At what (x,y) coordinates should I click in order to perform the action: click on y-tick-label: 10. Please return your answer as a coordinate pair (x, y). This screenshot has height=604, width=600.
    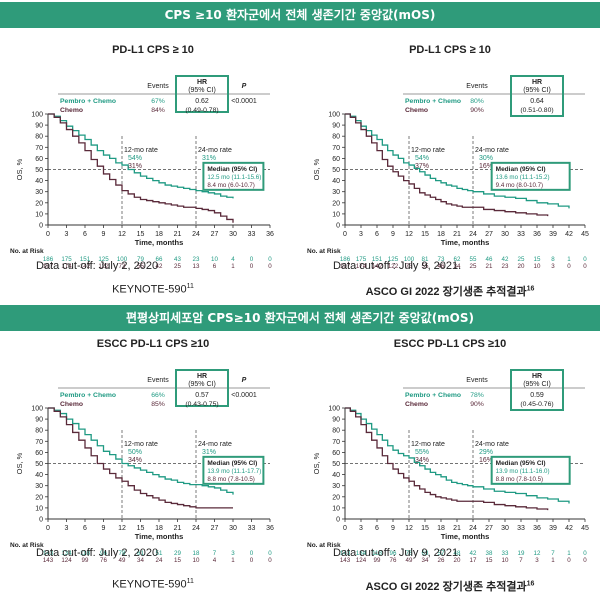
    Looking at the image, I should click on (39, 508).